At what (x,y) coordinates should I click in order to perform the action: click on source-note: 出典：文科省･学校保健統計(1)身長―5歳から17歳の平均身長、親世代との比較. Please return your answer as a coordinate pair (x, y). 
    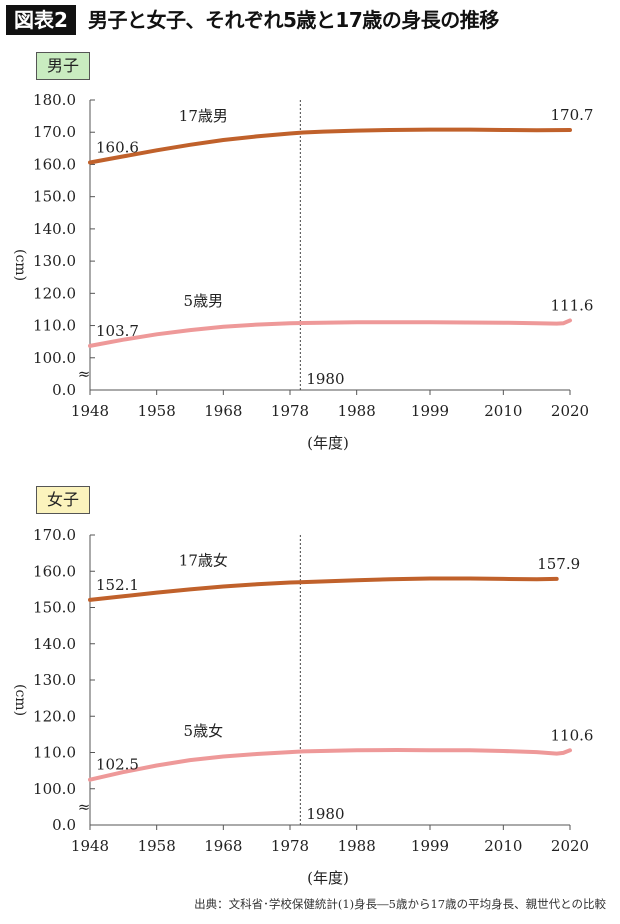
    Looking at the image, I should click on (400, 904).